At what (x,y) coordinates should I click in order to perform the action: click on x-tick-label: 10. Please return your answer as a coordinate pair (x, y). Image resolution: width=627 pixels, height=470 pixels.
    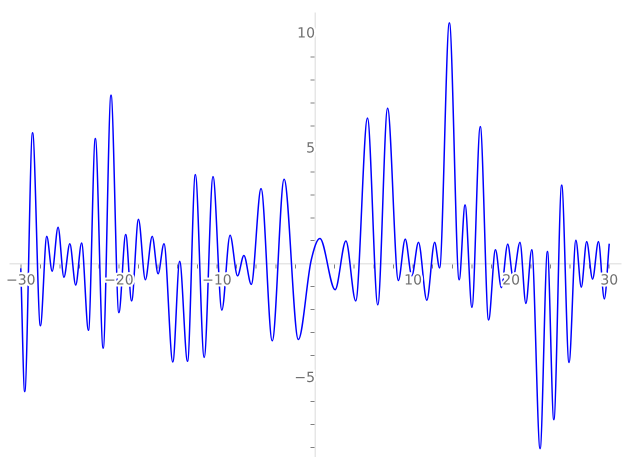
    Looking at the image, I should click on (413, 280).